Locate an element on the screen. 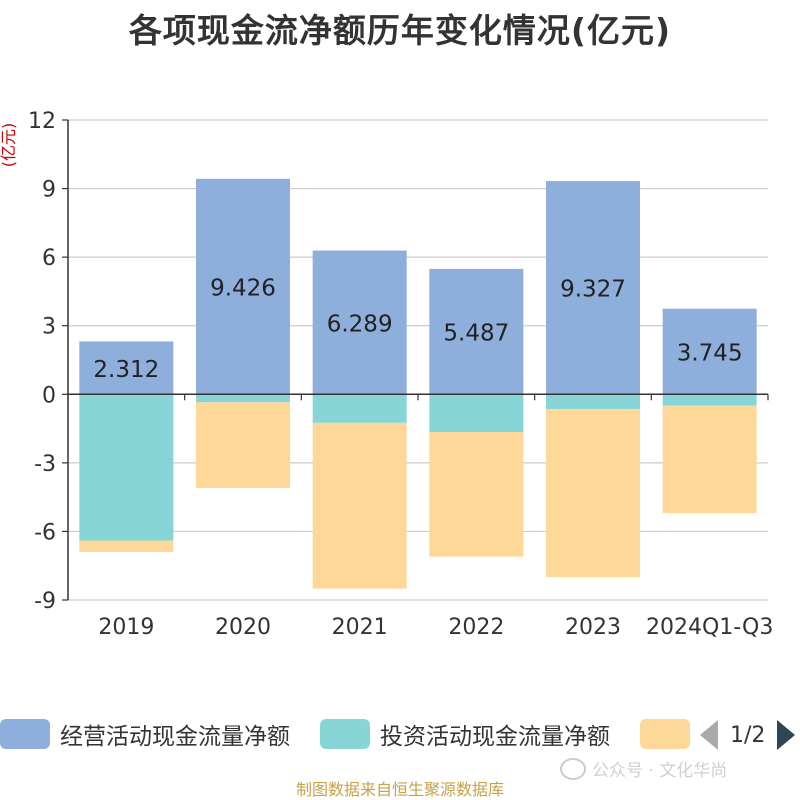 The height and width of the screenshot is (800, 800). data-label: 9.426 is located at coordinates (243, 289).